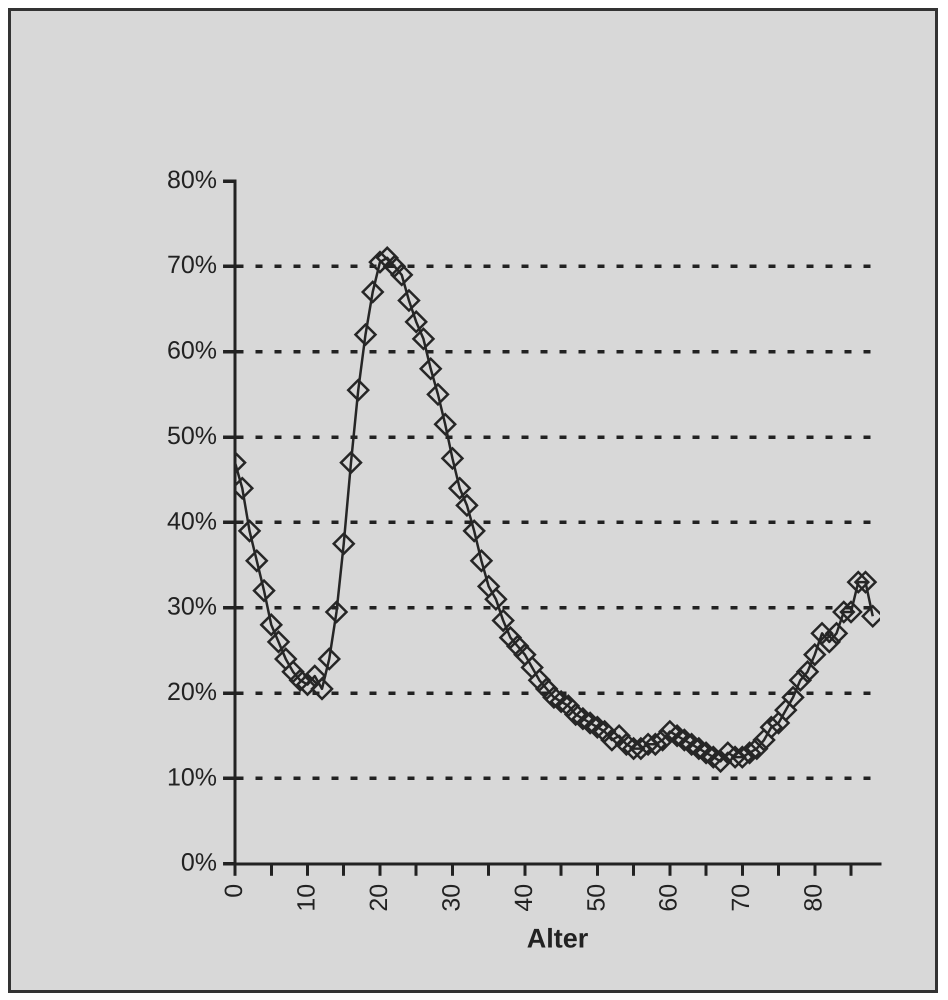 Image resolution: width=948 pixels, height=1000 pixels. What do you see at coordinates (596, 898) in the screenshot?
I see `x-tick-label: 50` at bounding box center [596, 898].